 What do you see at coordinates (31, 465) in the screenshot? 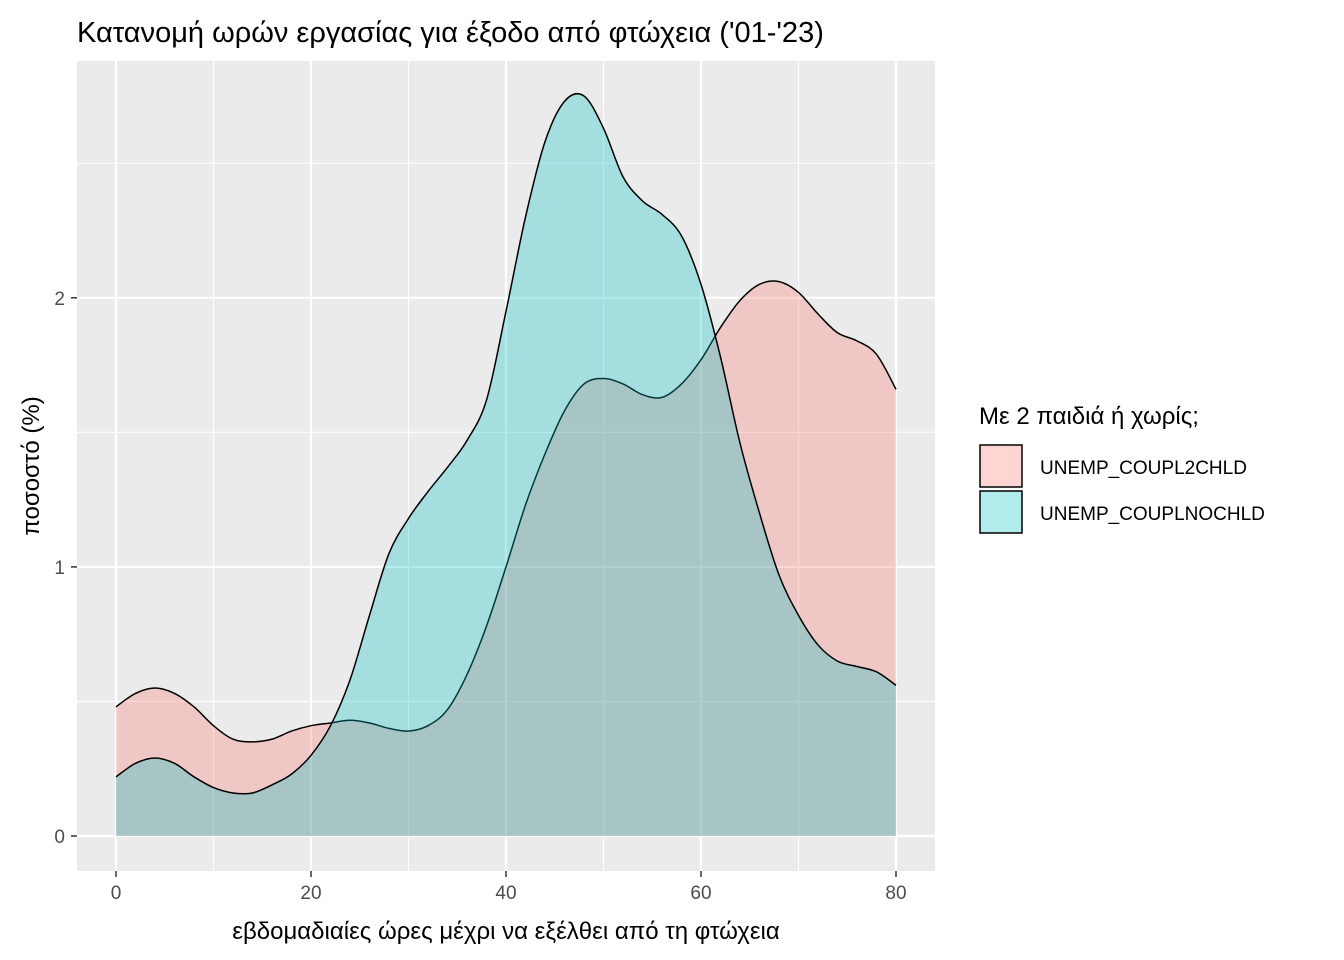
I see `y-axis-title: ποσοστό (%)` at bounding box center [31, 465].